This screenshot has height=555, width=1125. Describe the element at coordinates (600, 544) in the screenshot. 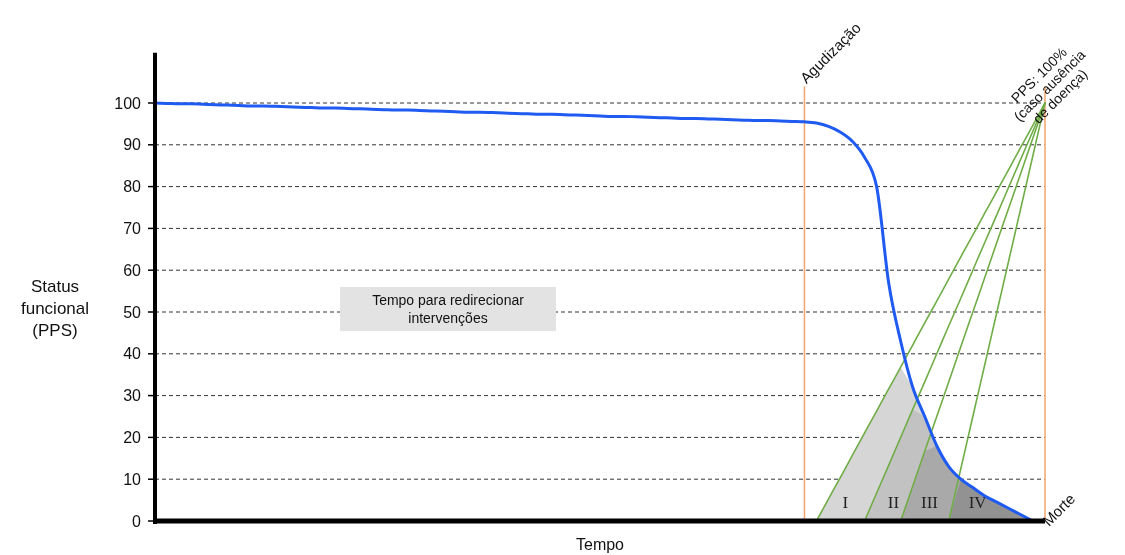

I see `x-axis-title: Tempo` at that location.